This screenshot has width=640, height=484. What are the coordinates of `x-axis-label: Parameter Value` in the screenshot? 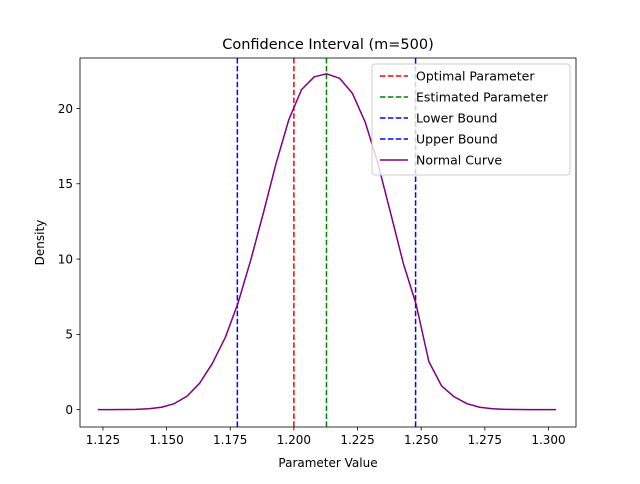 It's located at (327, 463).